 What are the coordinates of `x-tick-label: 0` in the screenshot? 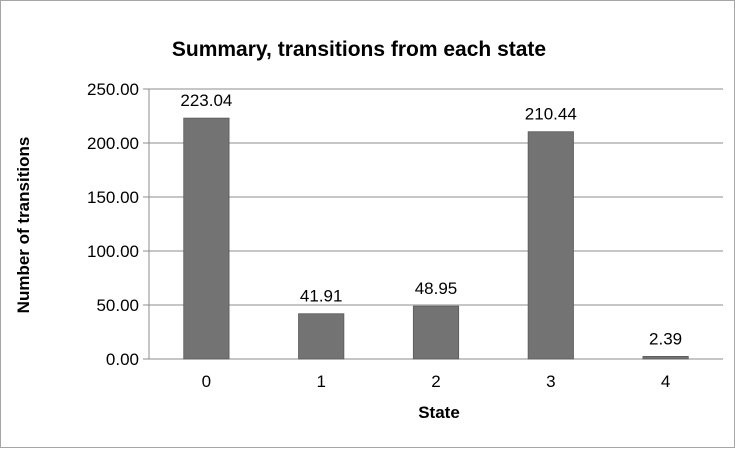 It's located at (206, 381).